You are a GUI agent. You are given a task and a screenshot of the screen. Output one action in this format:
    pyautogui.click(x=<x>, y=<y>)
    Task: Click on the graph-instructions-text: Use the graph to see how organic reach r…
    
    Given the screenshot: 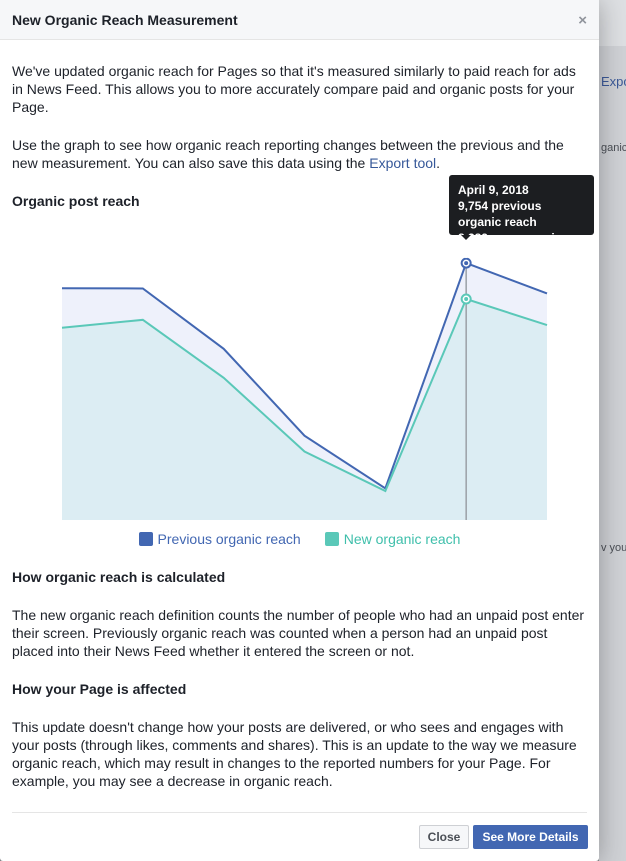 What is the action you would take?
    pyautogui.click(x=288, y=154)
    